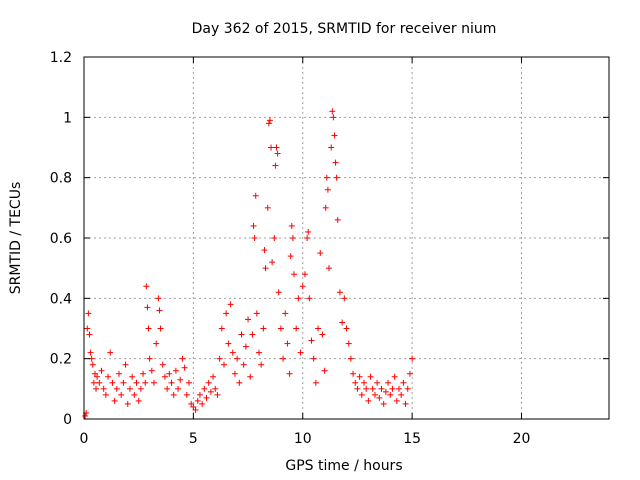  What do you see at coordinates (61, 360) in the screenshot?
I see `y-tick-label: 0.2` at bounding box center [61, 360].